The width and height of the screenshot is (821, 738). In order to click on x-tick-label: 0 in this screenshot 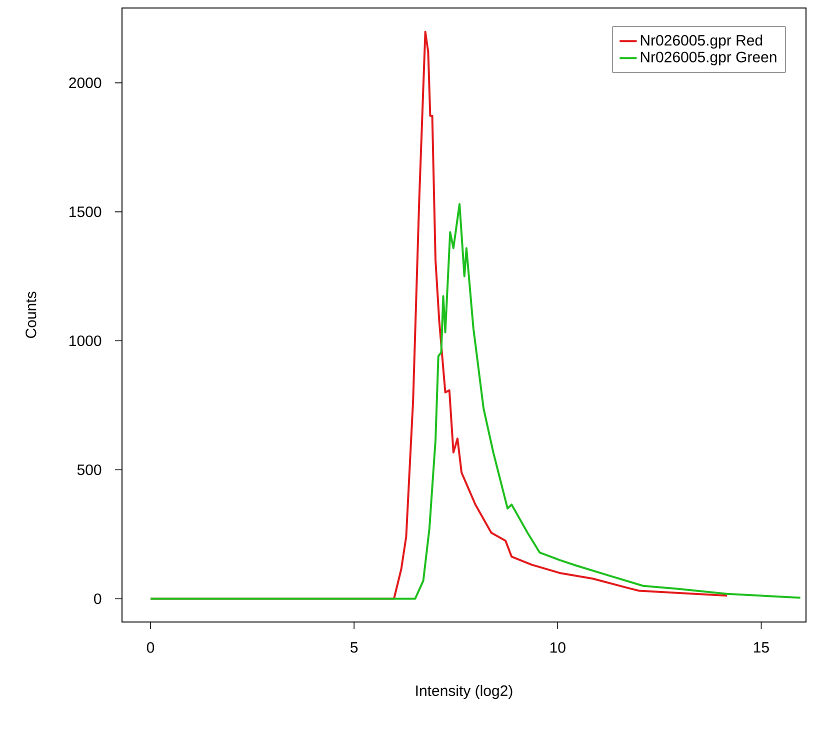, I will do `click(150, 647)`.